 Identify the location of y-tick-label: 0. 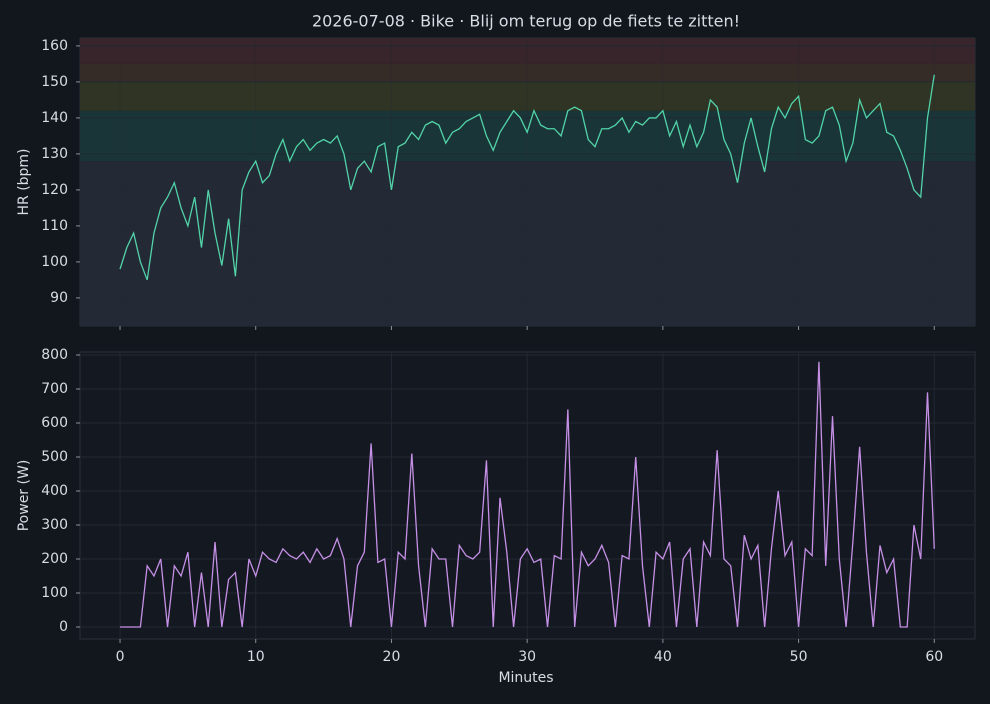
(63, 627).